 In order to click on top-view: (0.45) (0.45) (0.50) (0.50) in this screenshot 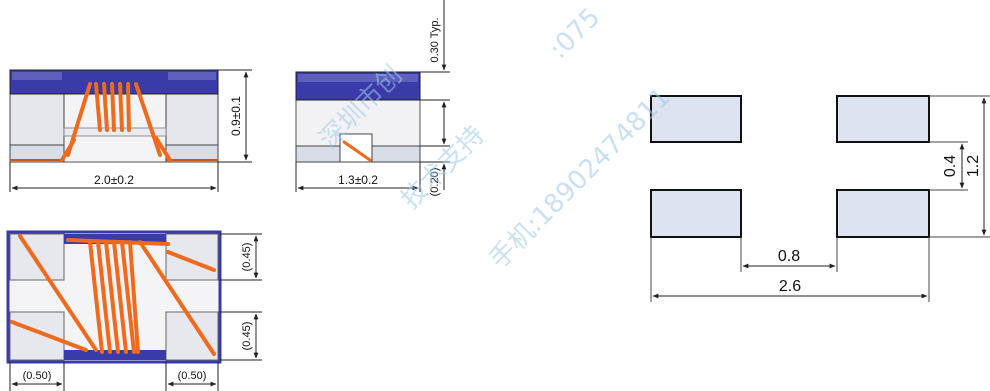, I will do `click(134, 310)`.